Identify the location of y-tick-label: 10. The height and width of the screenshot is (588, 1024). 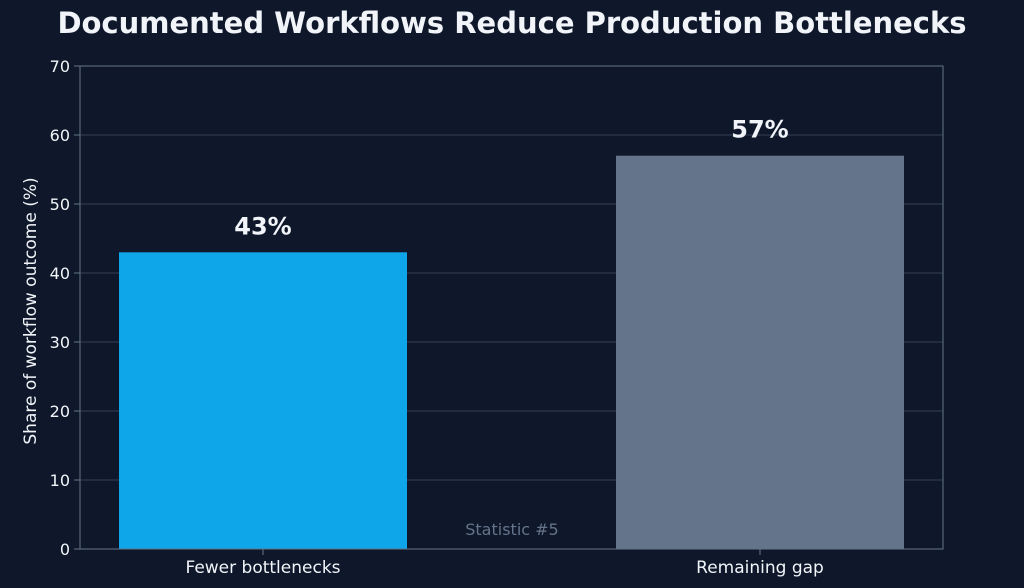
(60, 480).